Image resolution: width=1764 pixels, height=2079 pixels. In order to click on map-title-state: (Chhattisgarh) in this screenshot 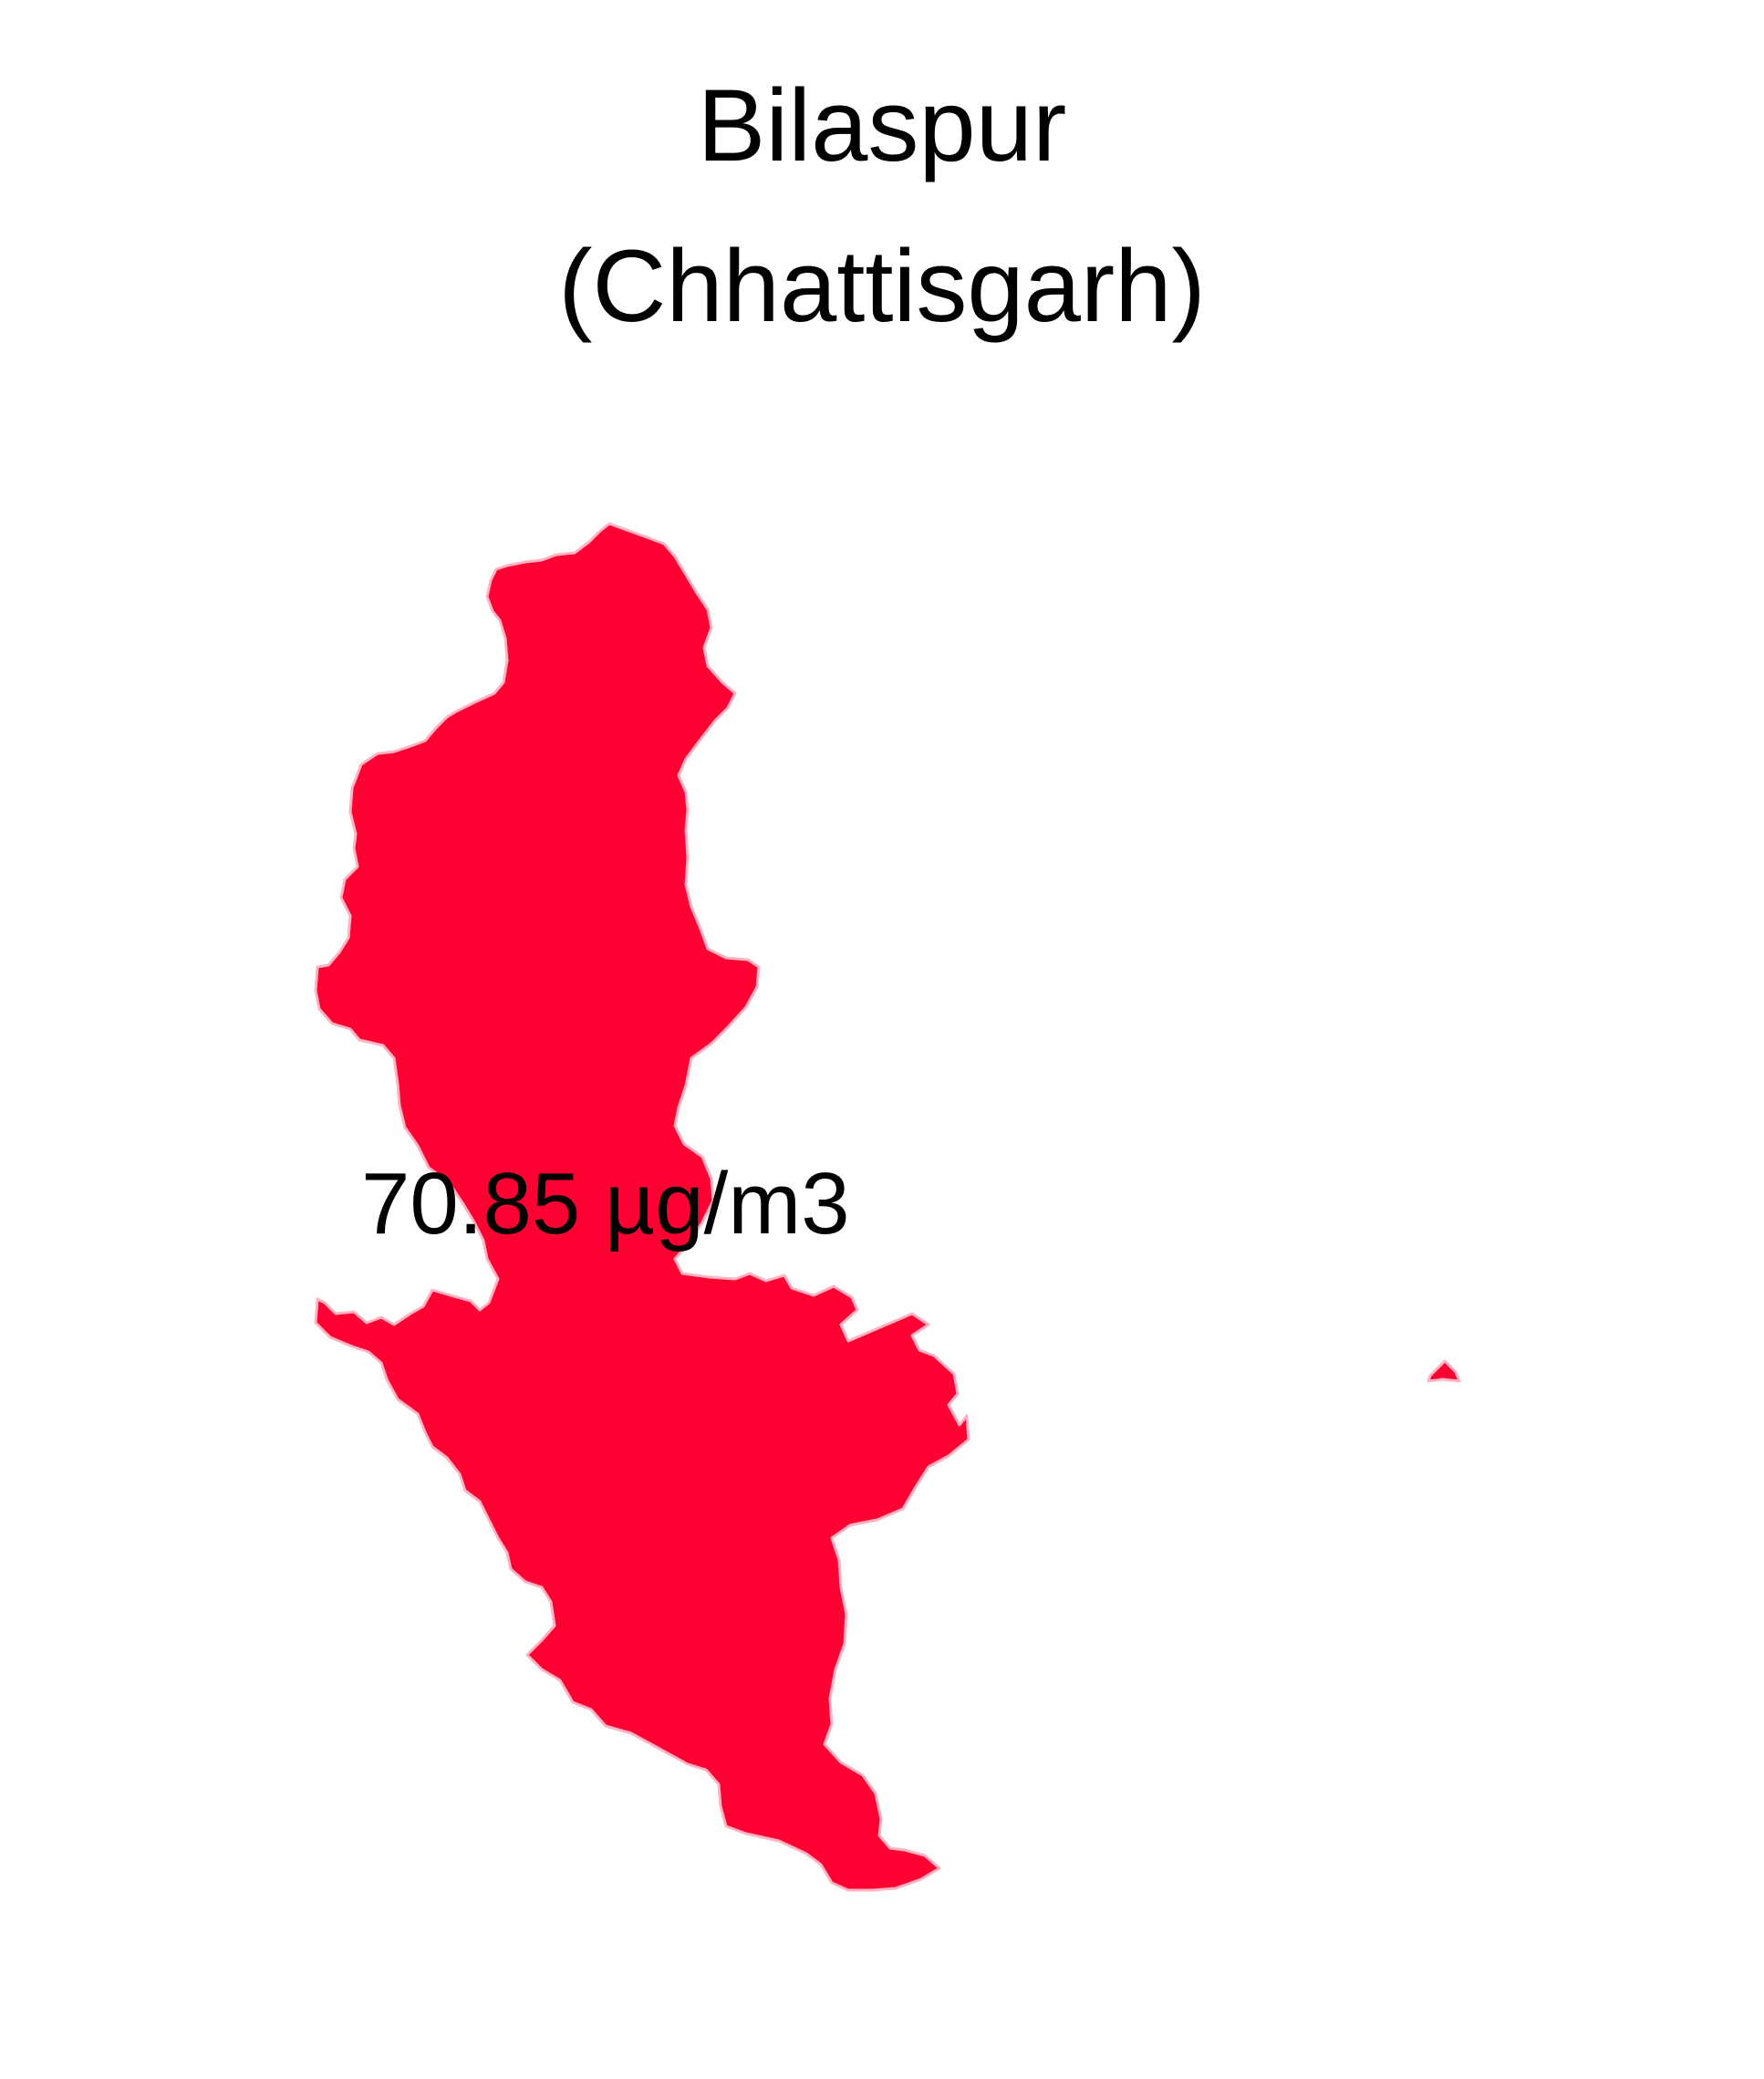, I will do `click(882, 286)`.